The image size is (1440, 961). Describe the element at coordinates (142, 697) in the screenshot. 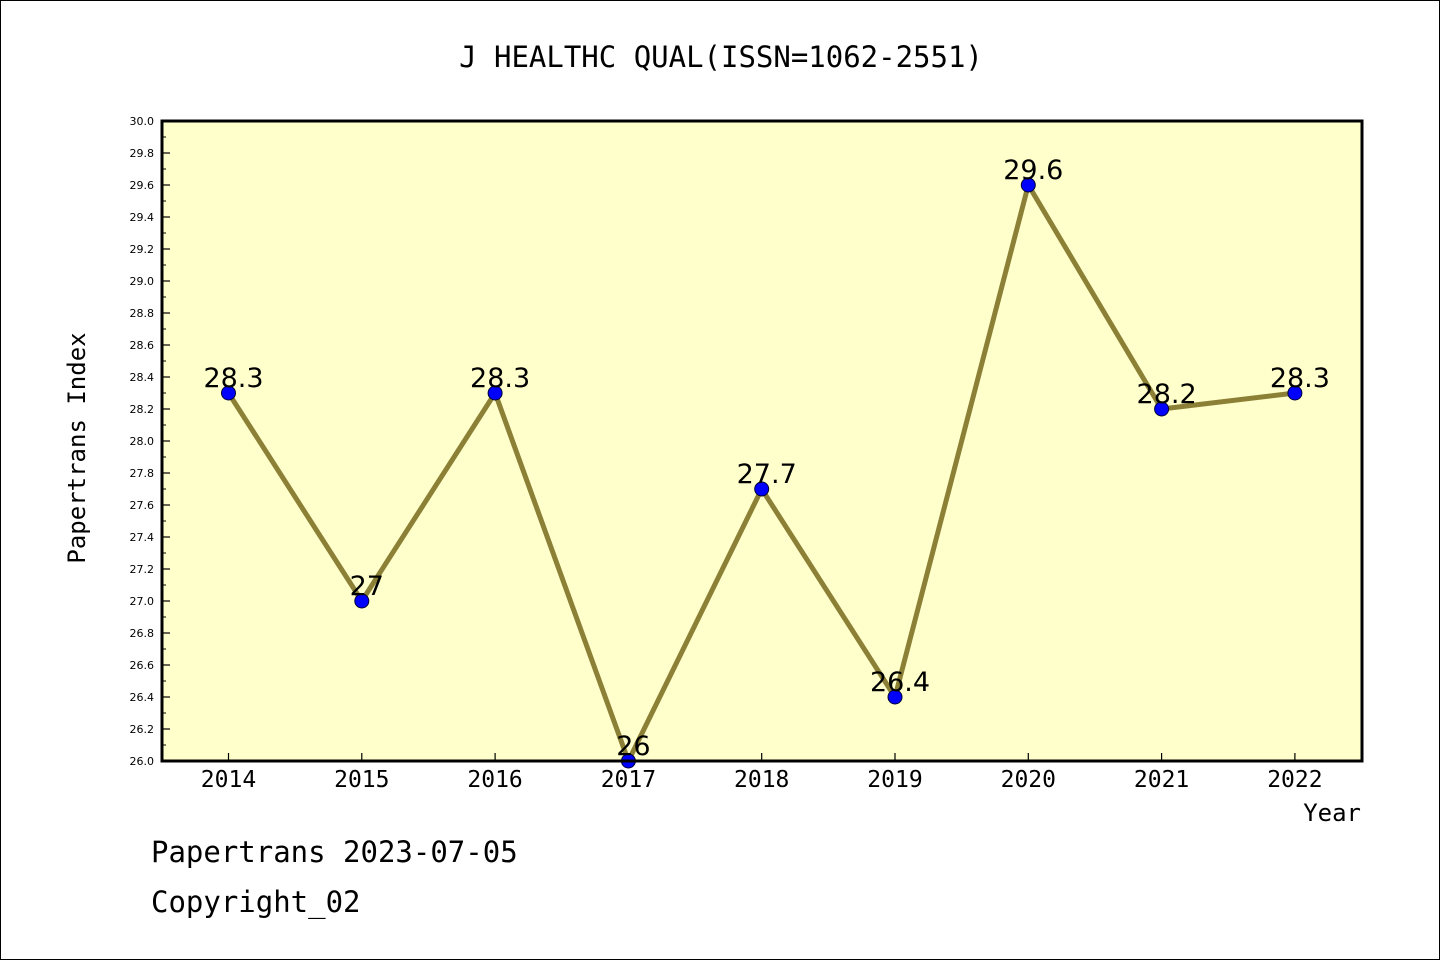

I see `y-tick-label: 26.4` at that location.